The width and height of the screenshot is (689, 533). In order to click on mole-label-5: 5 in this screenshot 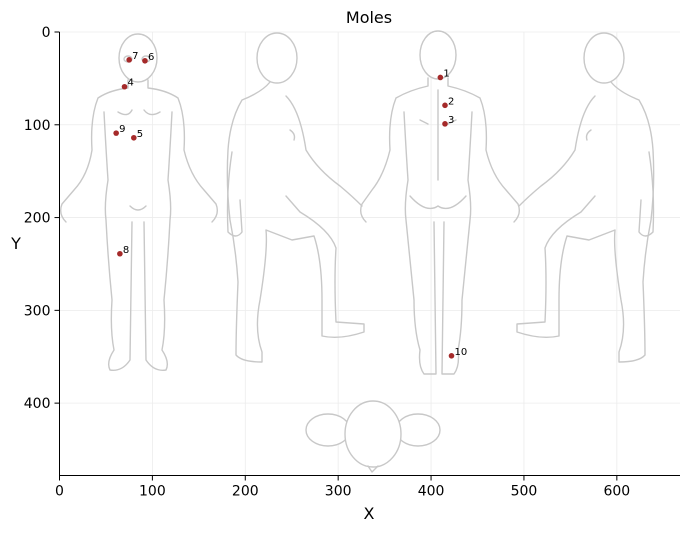, I will do `click(140, 134)`.